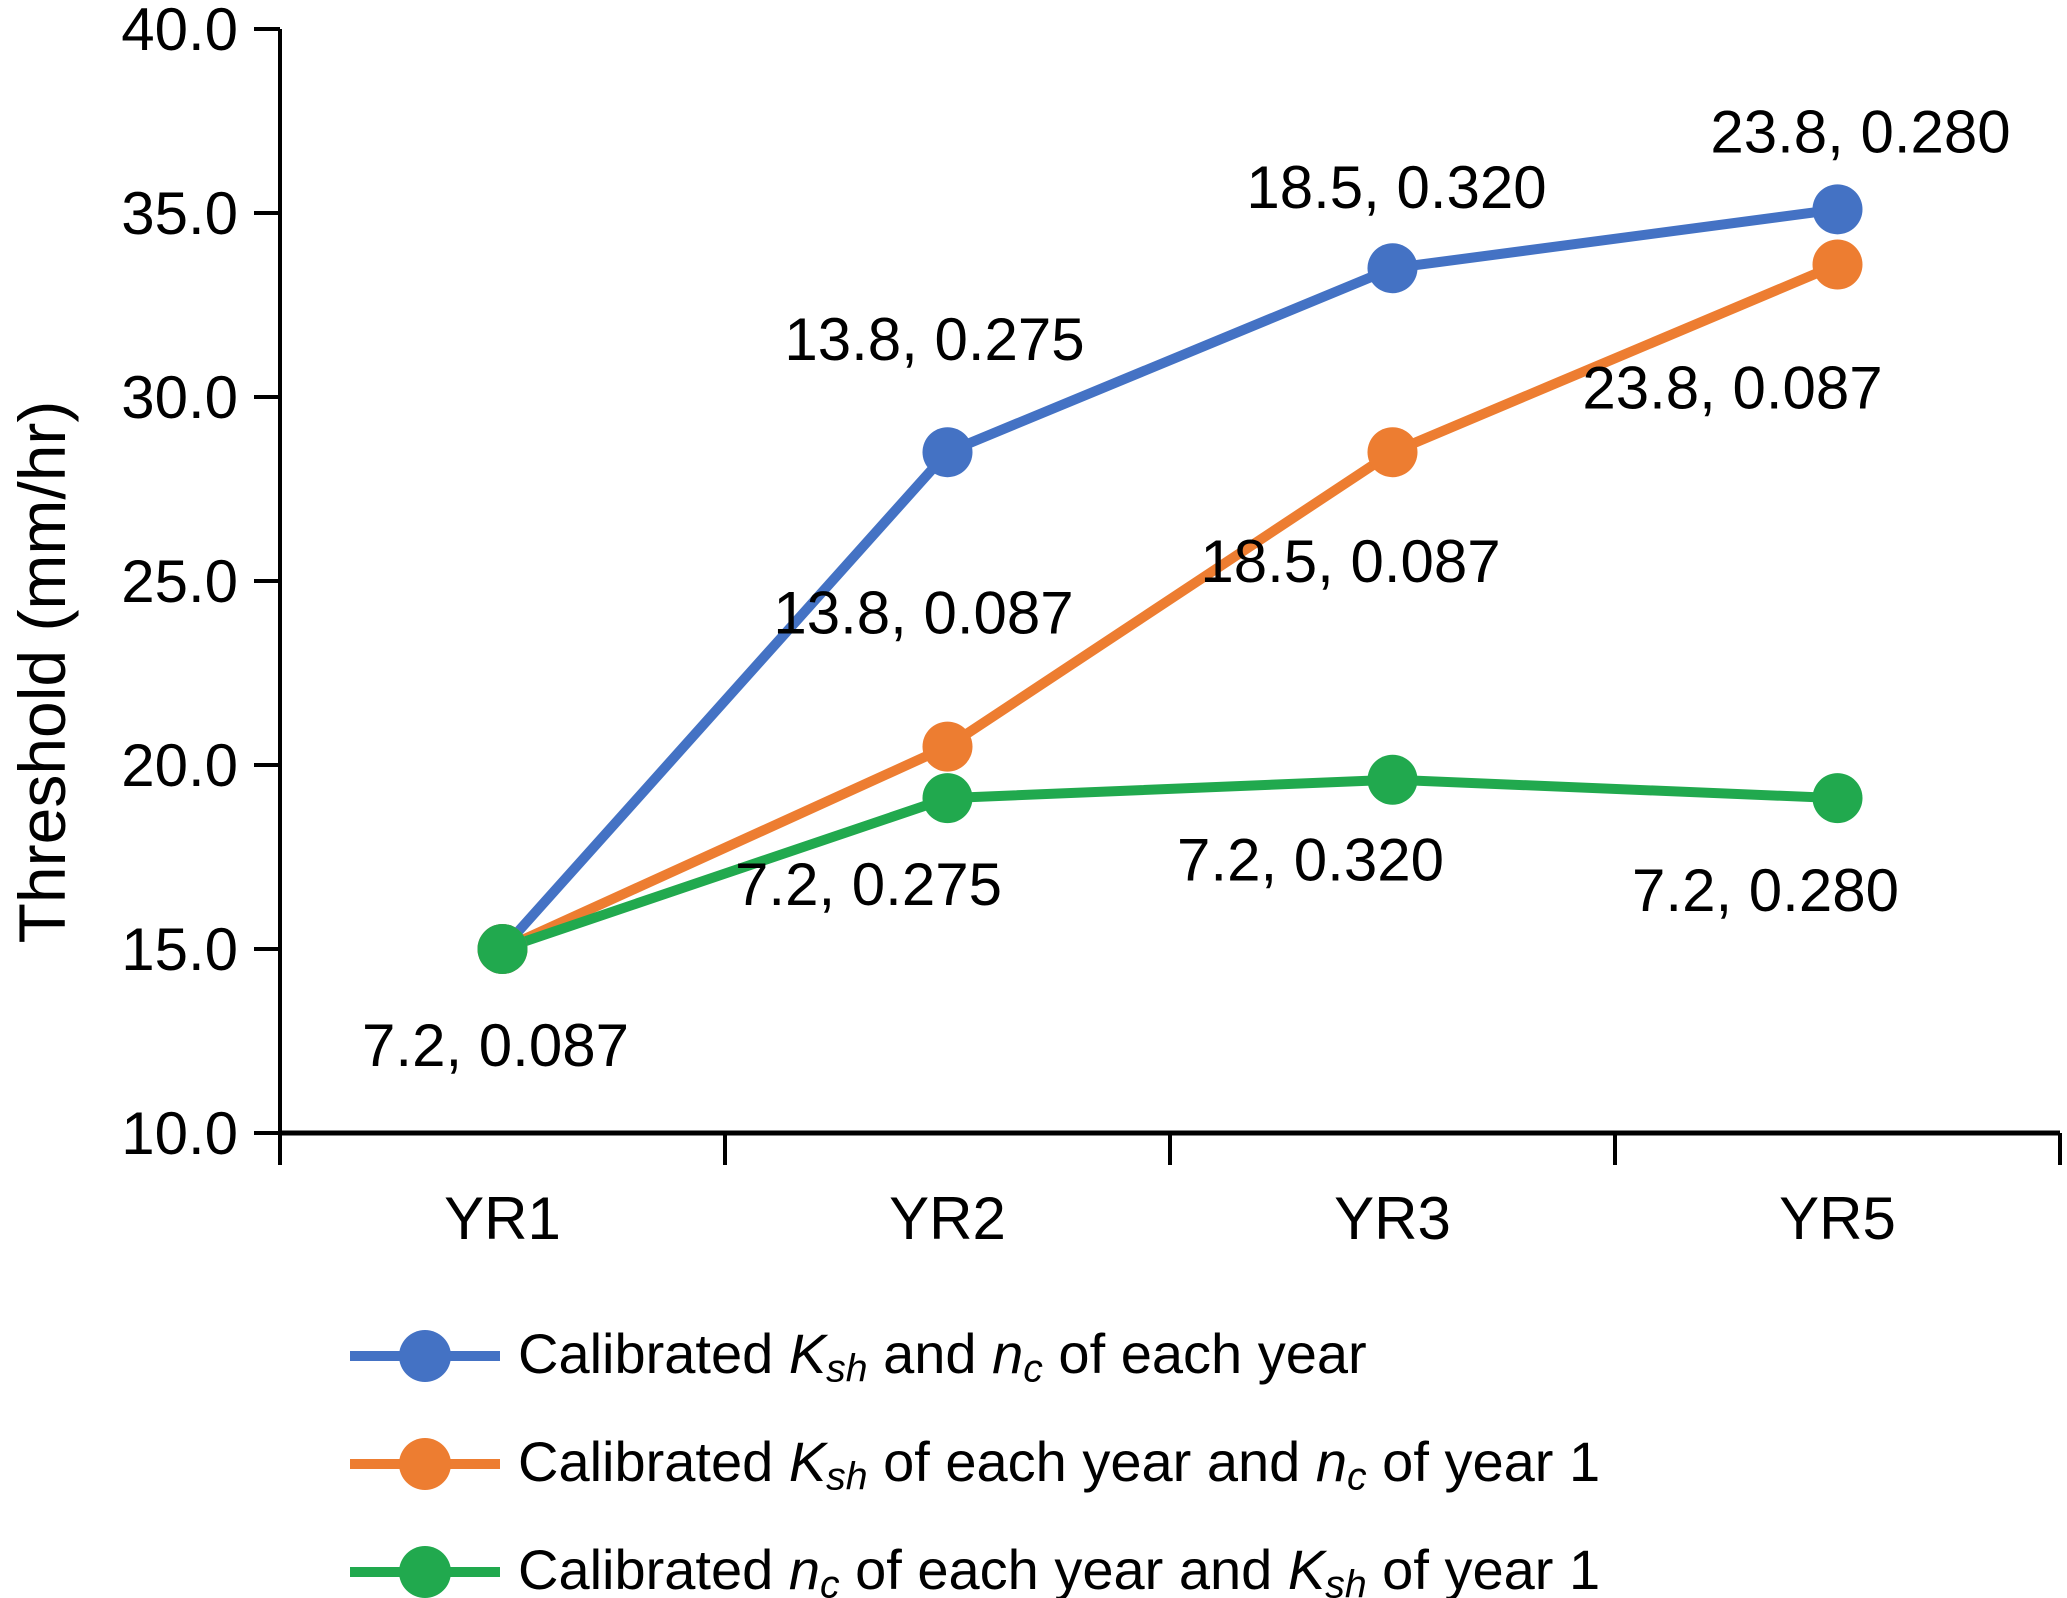  What do you see at coordinates (179, 765) in the screenshot?
I see `y-tick-label: 20.0` at bounding box center [179, 765].